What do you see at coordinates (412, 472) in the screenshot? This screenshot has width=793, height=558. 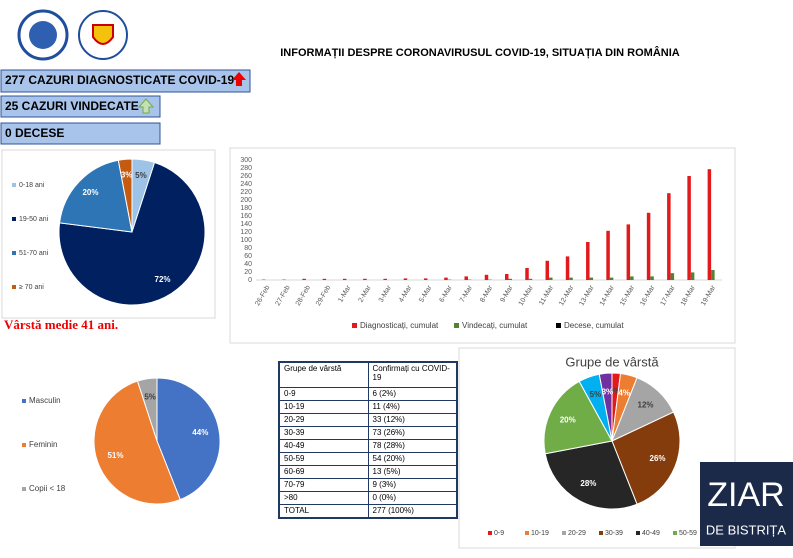 I see `table-cell: 13 (5%)` at bounding box center [412, 472].